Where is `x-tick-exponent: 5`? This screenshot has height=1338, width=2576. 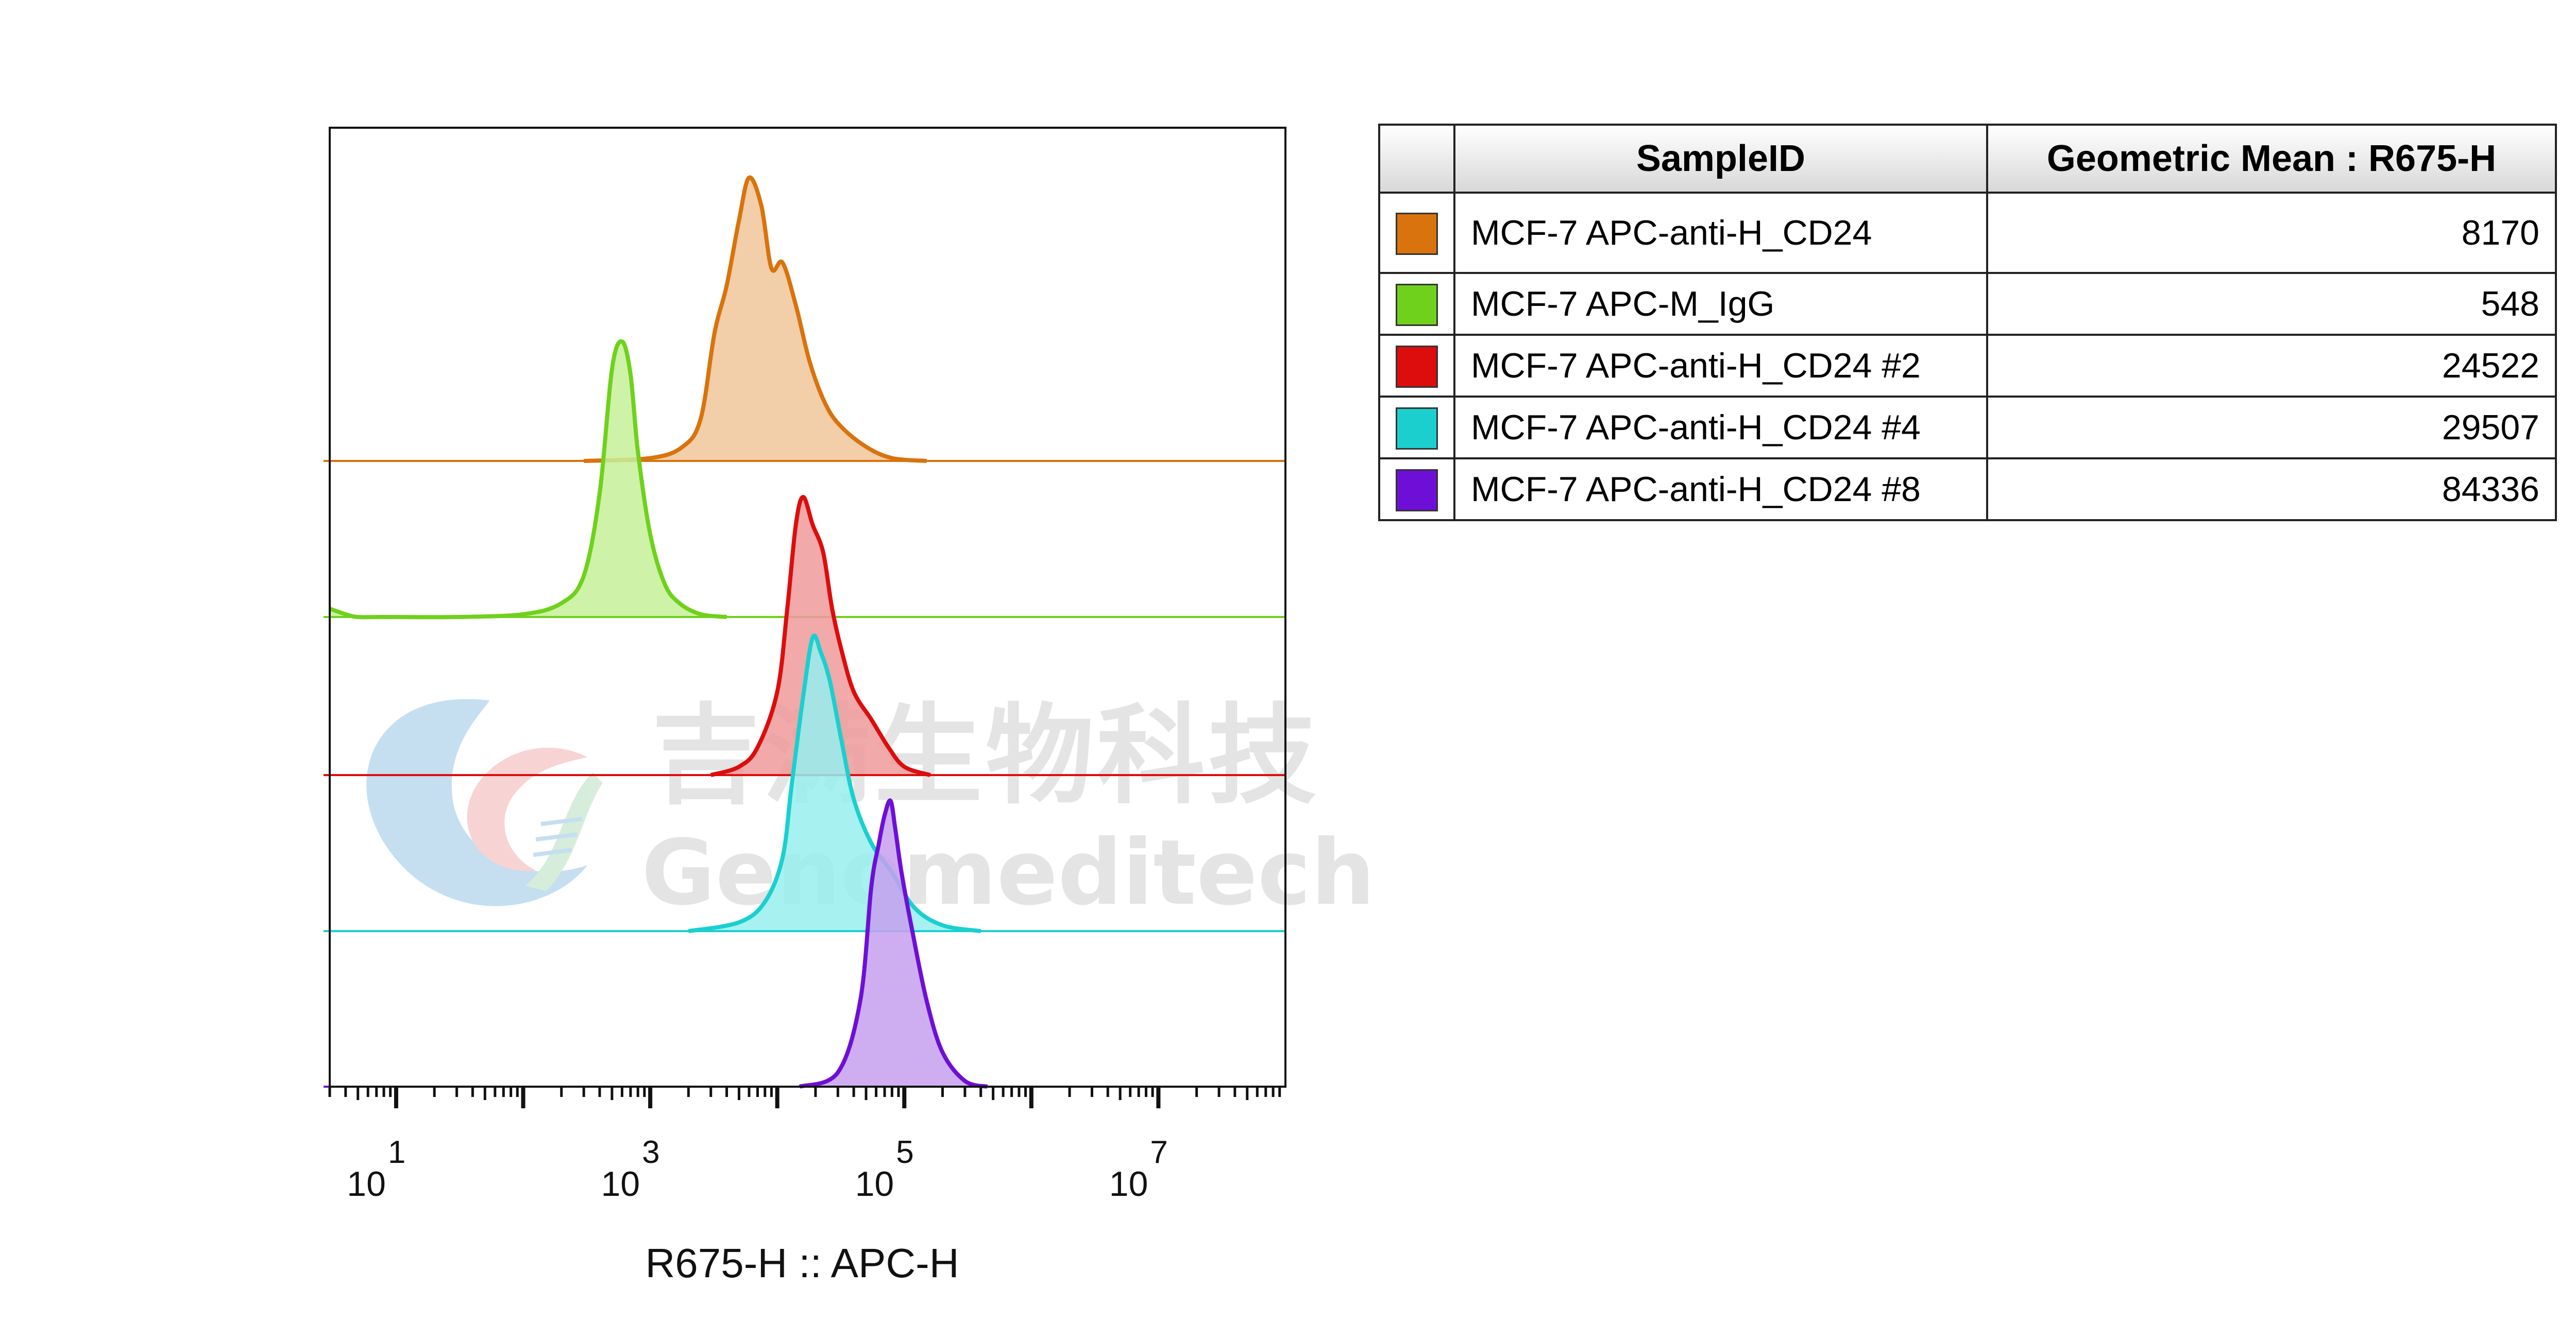 x-tick-exponent: 5 is located at coordinates (904, 1152).